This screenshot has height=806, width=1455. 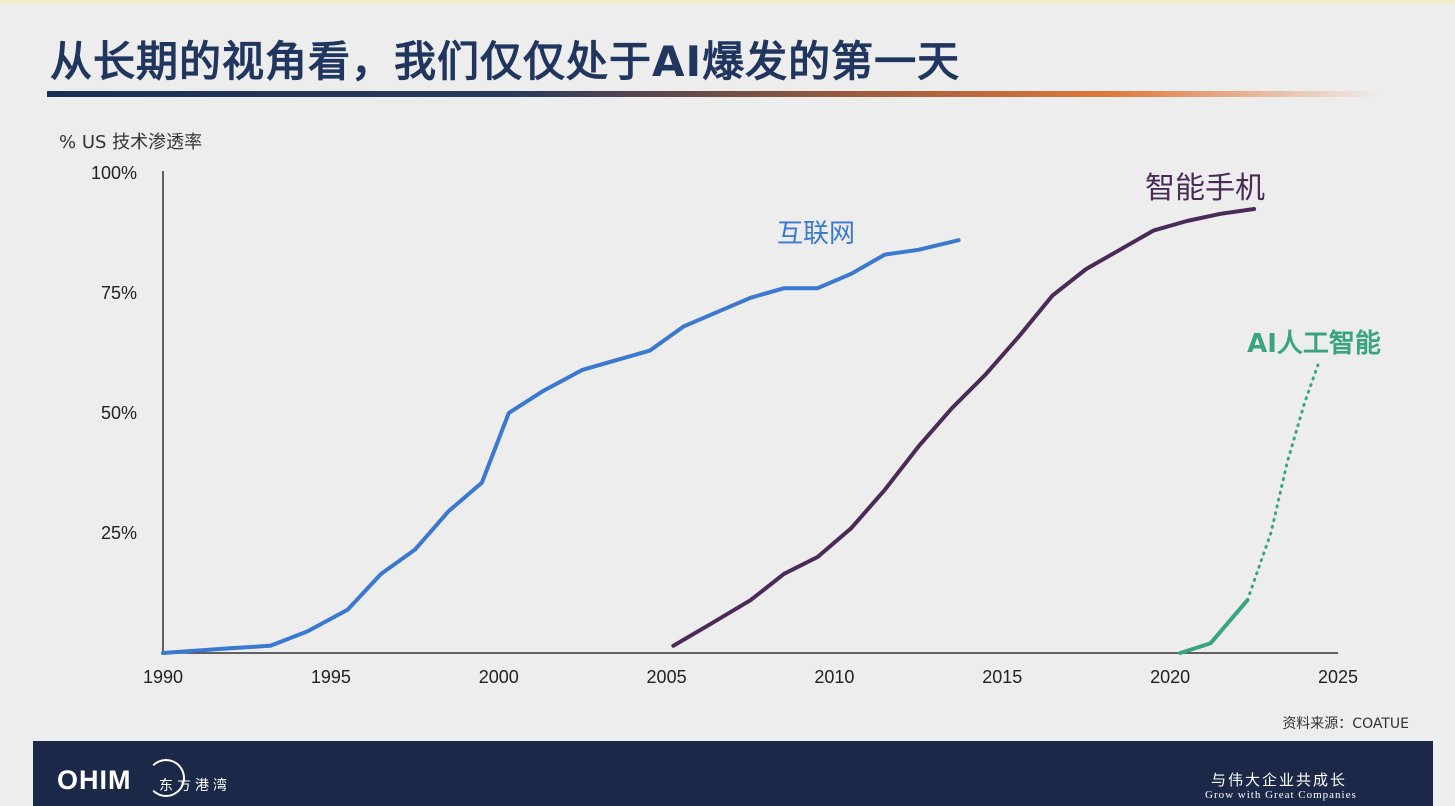 What do you see at coordinates (834, 677) in the screenshot?
I see `x-tick-label: 2010` at bounding box center [834, 677].